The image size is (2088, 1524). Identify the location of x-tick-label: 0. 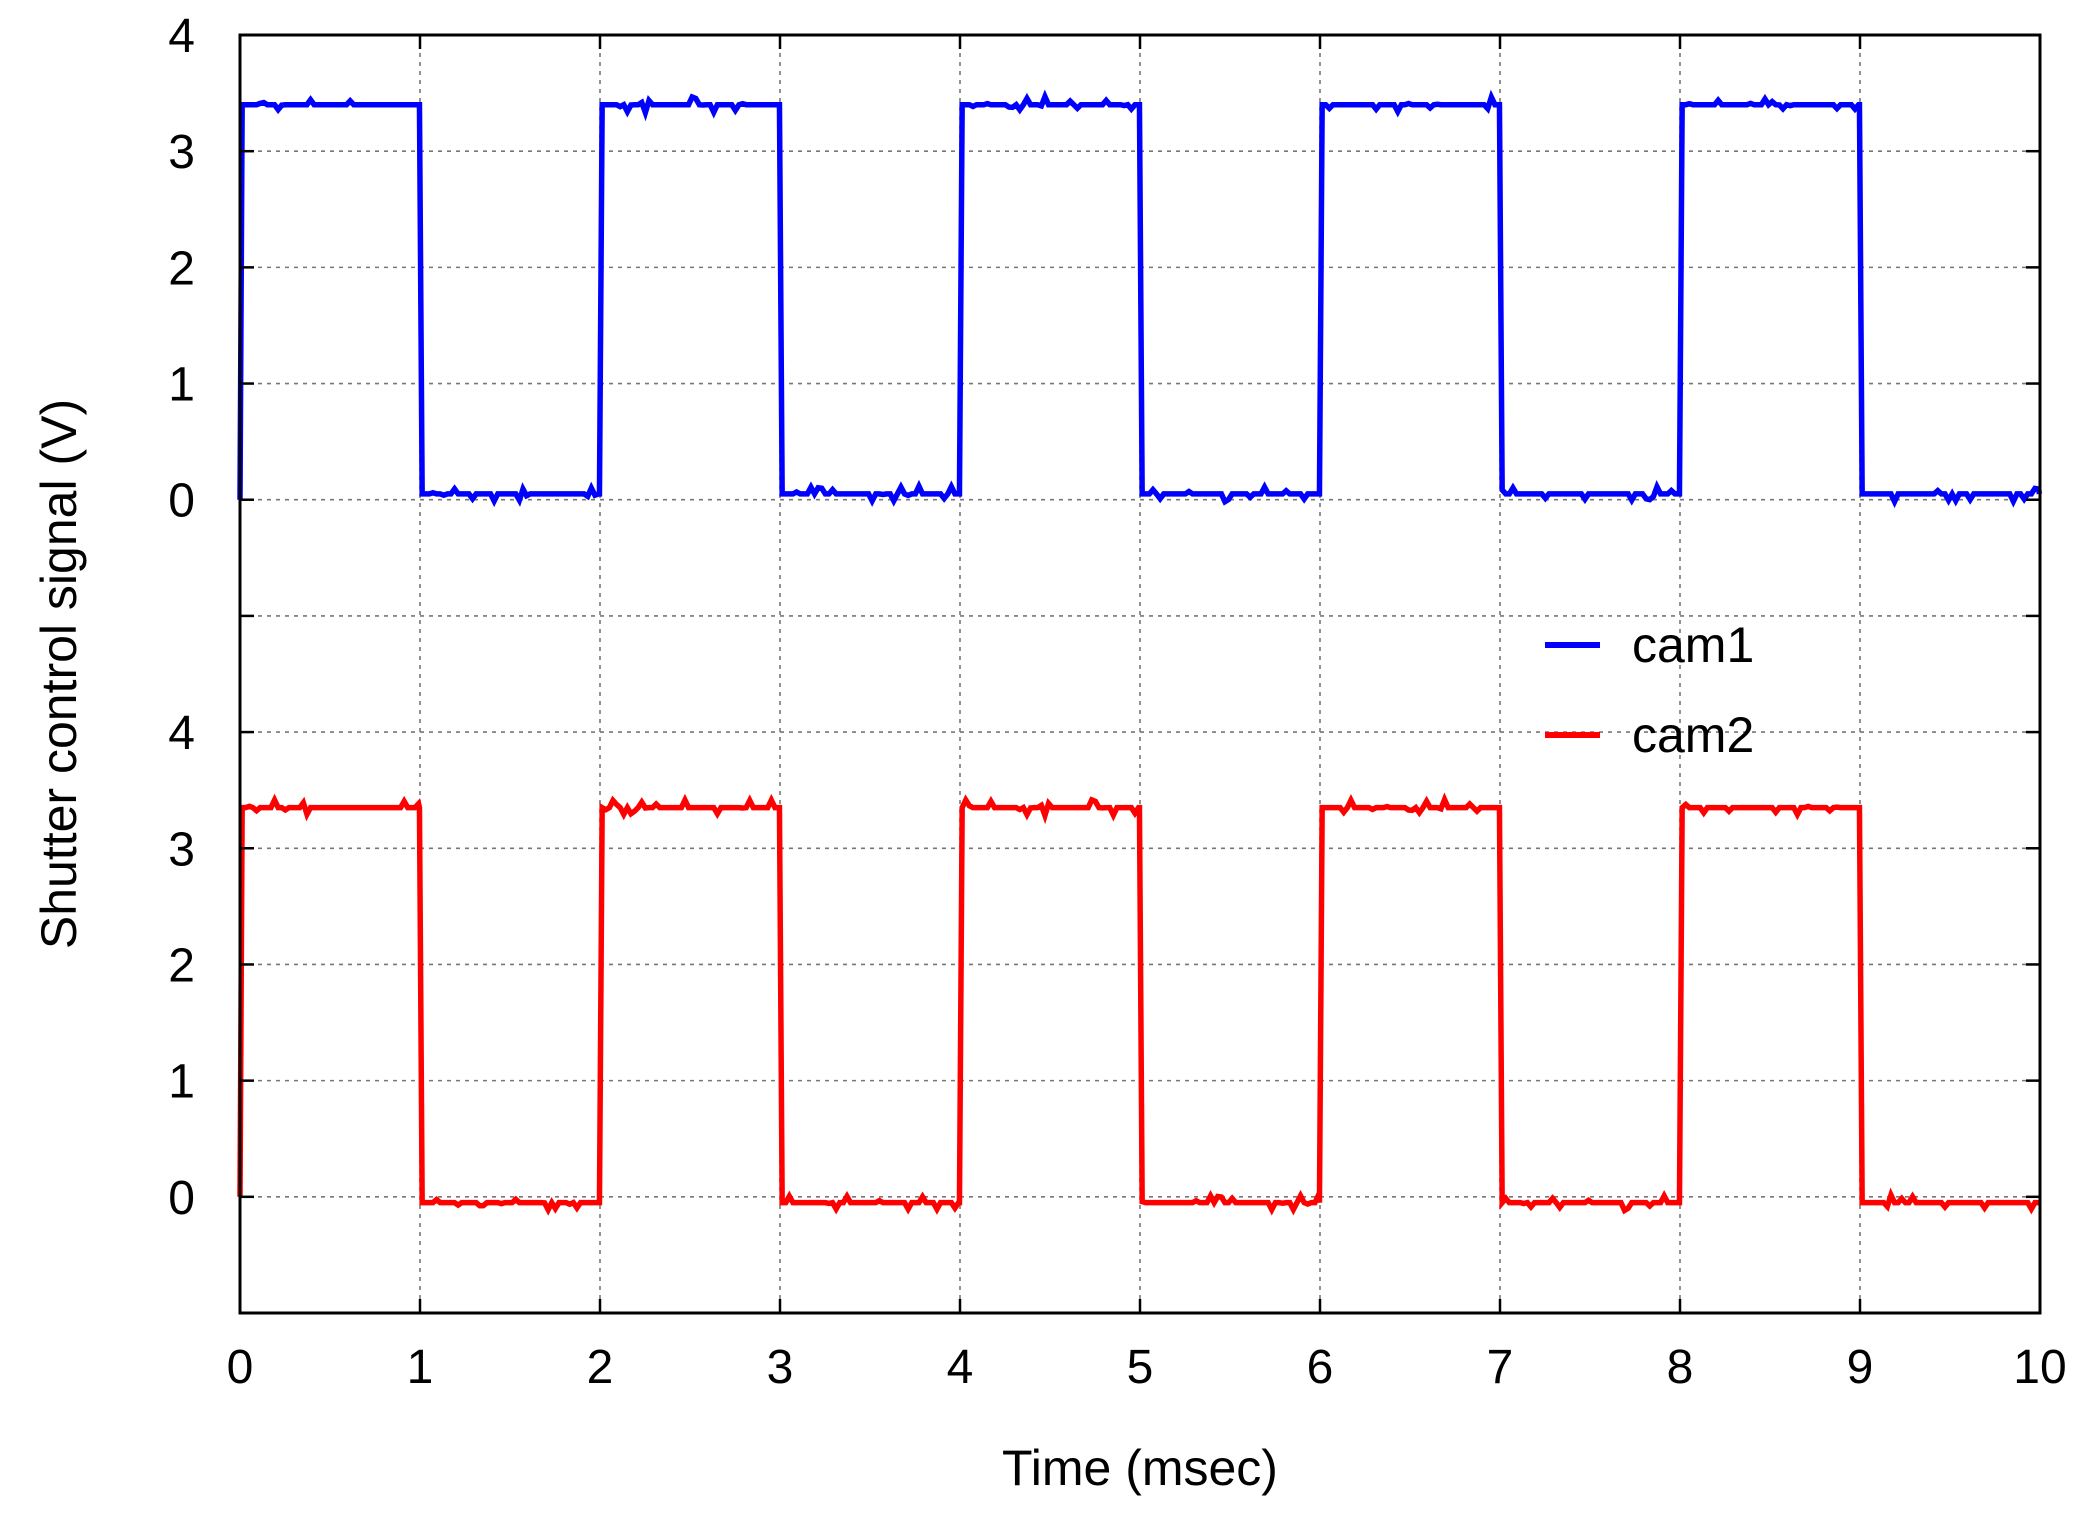
(240, 1367).